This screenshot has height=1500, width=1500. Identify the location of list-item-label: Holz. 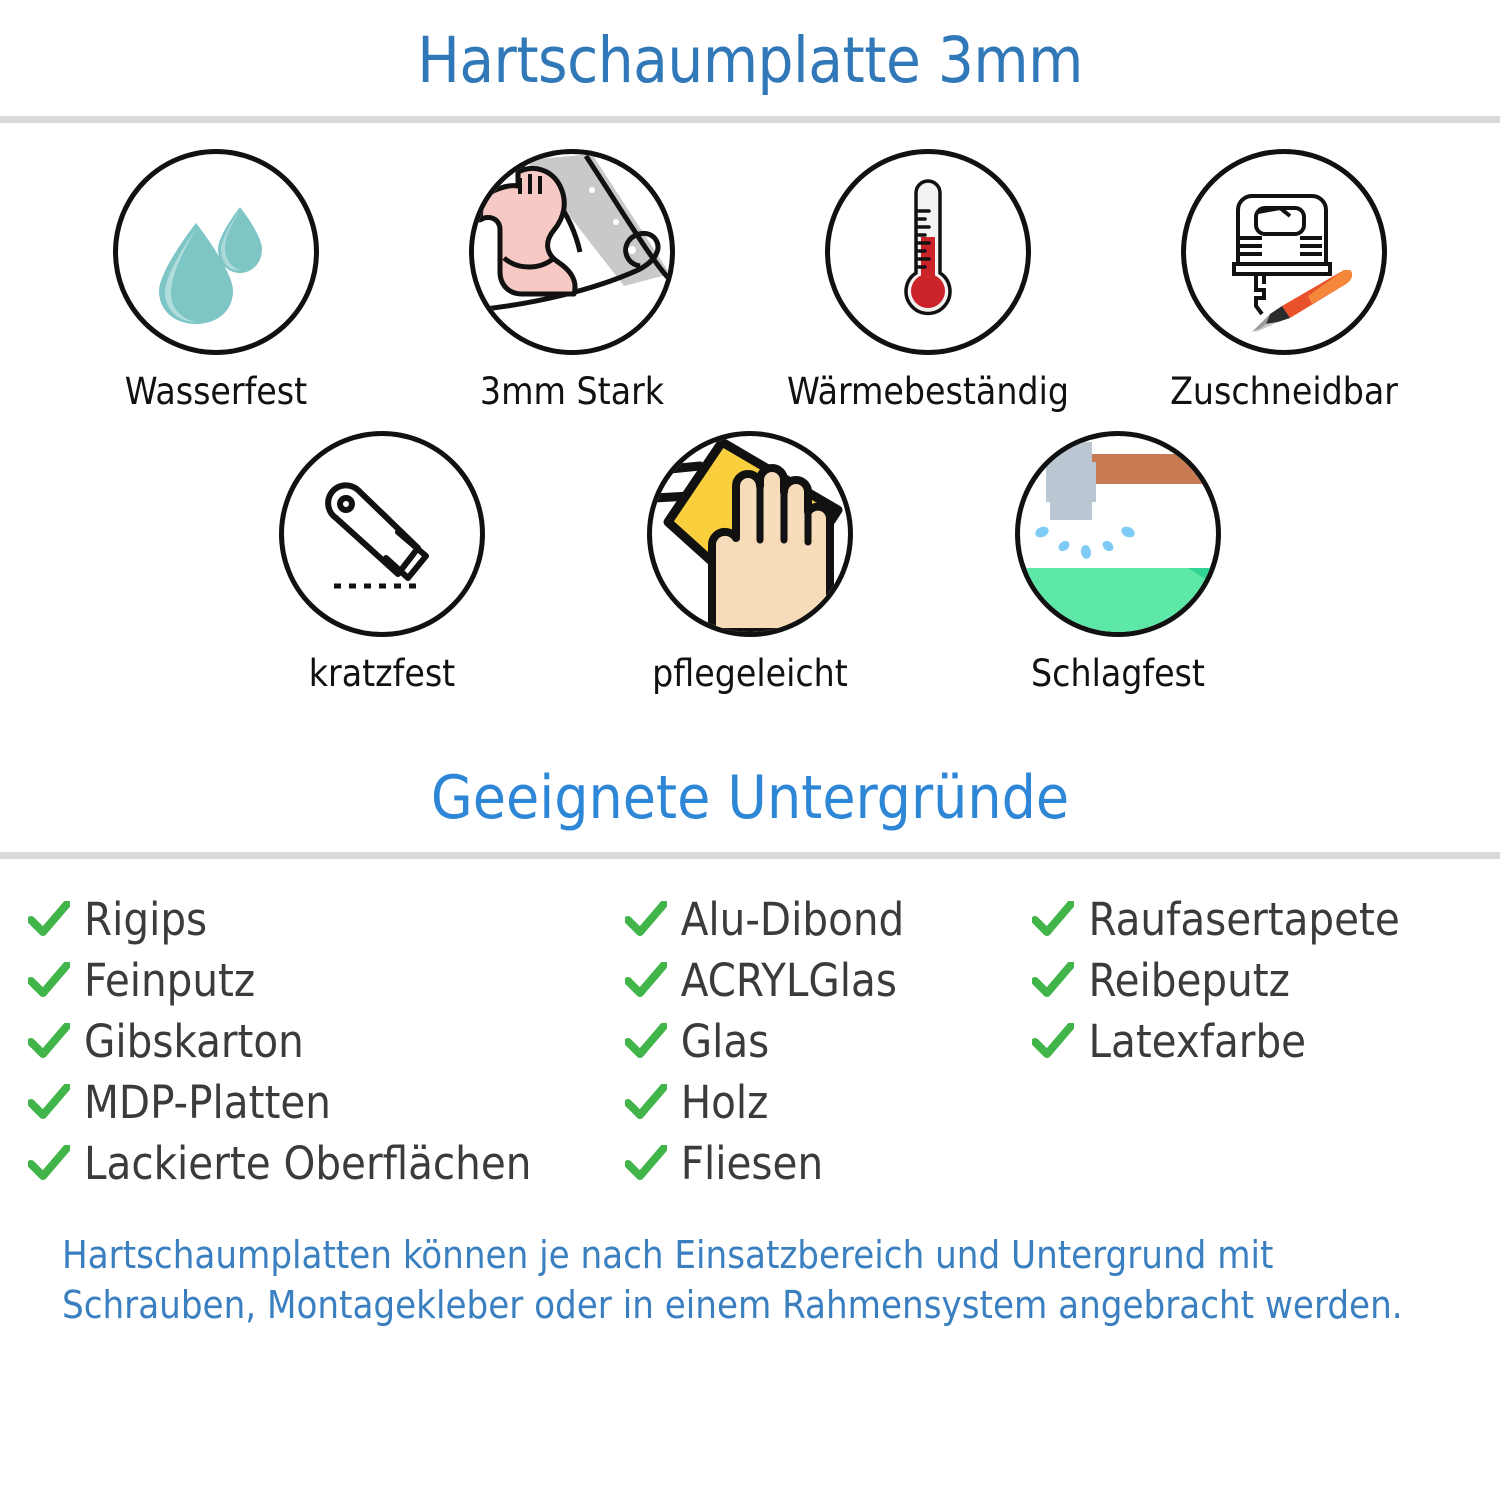
(724, 1102).